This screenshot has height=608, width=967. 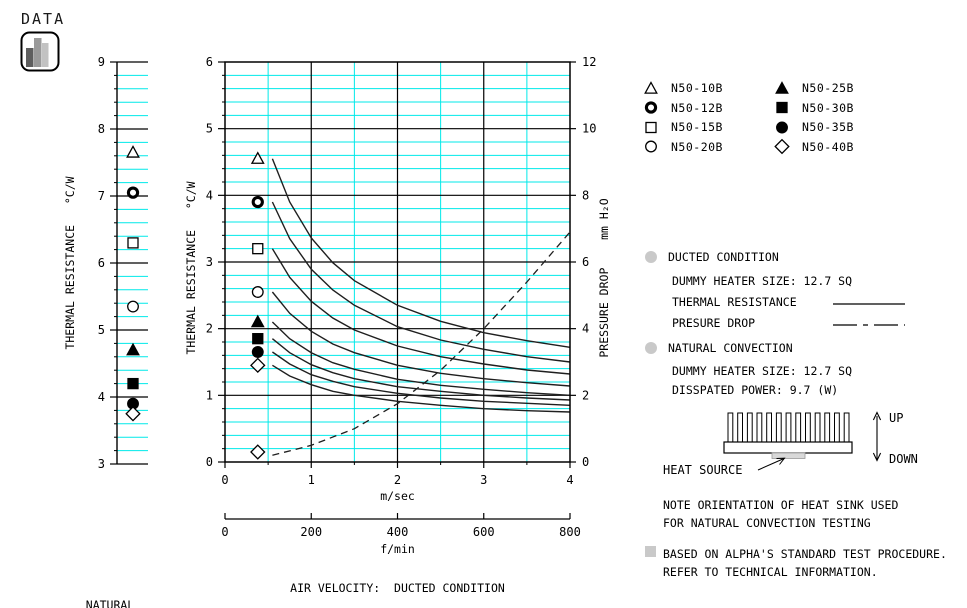 What do you see at coordinates (311, 480) in the screenshot?
I see `svg-text: 1` at bounding box center [311, 480].